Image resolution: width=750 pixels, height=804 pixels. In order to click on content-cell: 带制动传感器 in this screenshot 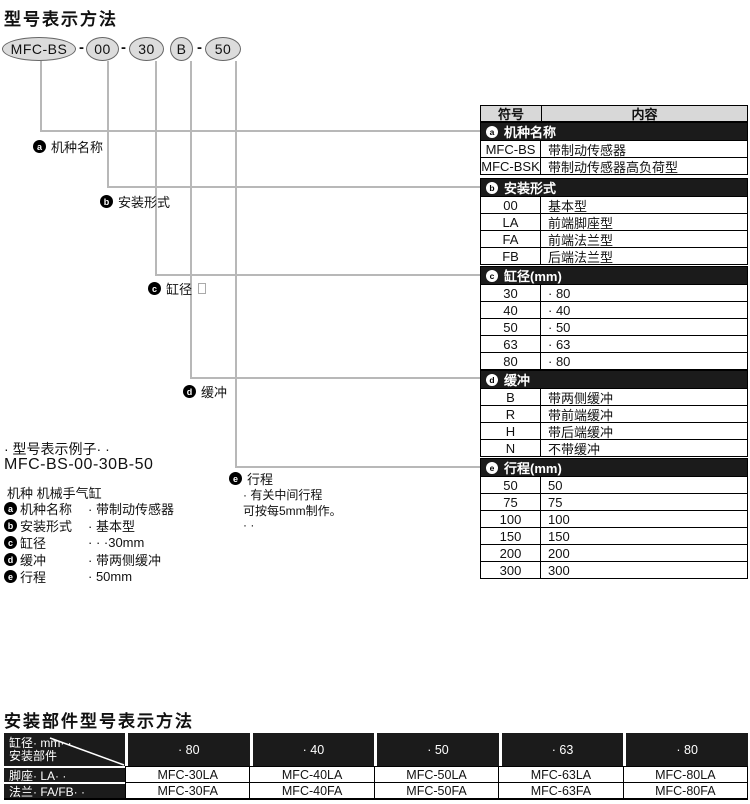, I will do `click(587, 150)`.